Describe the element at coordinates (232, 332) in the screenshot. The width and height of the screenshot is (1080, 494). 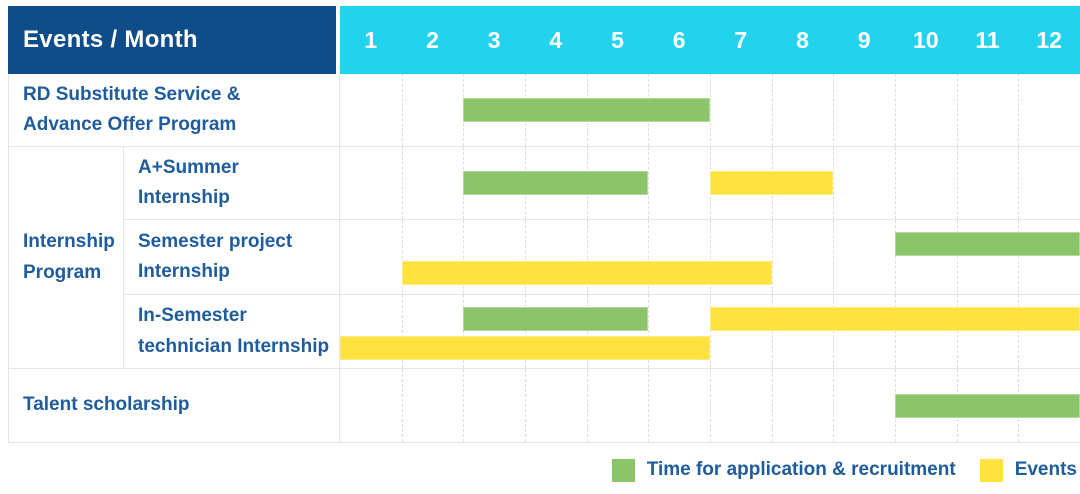
I see `row-label-in-semester-technician-internship: In-Semester technician Internship` at that location.